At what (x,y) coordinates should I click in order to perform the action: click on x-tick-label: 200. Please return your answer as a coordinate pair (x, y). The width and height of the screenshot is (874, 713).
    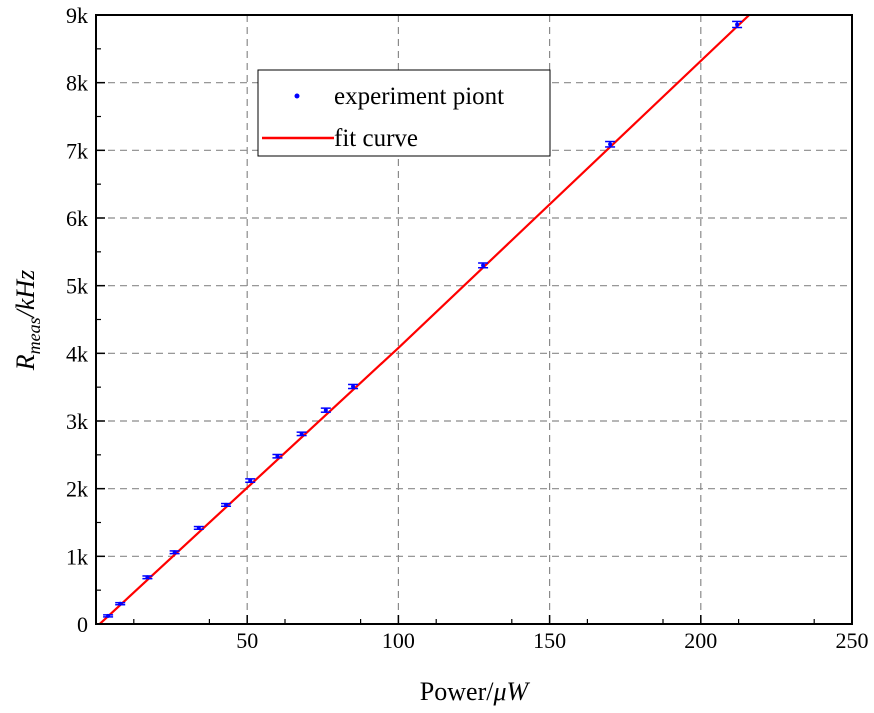
    Looking at the image, I should click on (700, 640).